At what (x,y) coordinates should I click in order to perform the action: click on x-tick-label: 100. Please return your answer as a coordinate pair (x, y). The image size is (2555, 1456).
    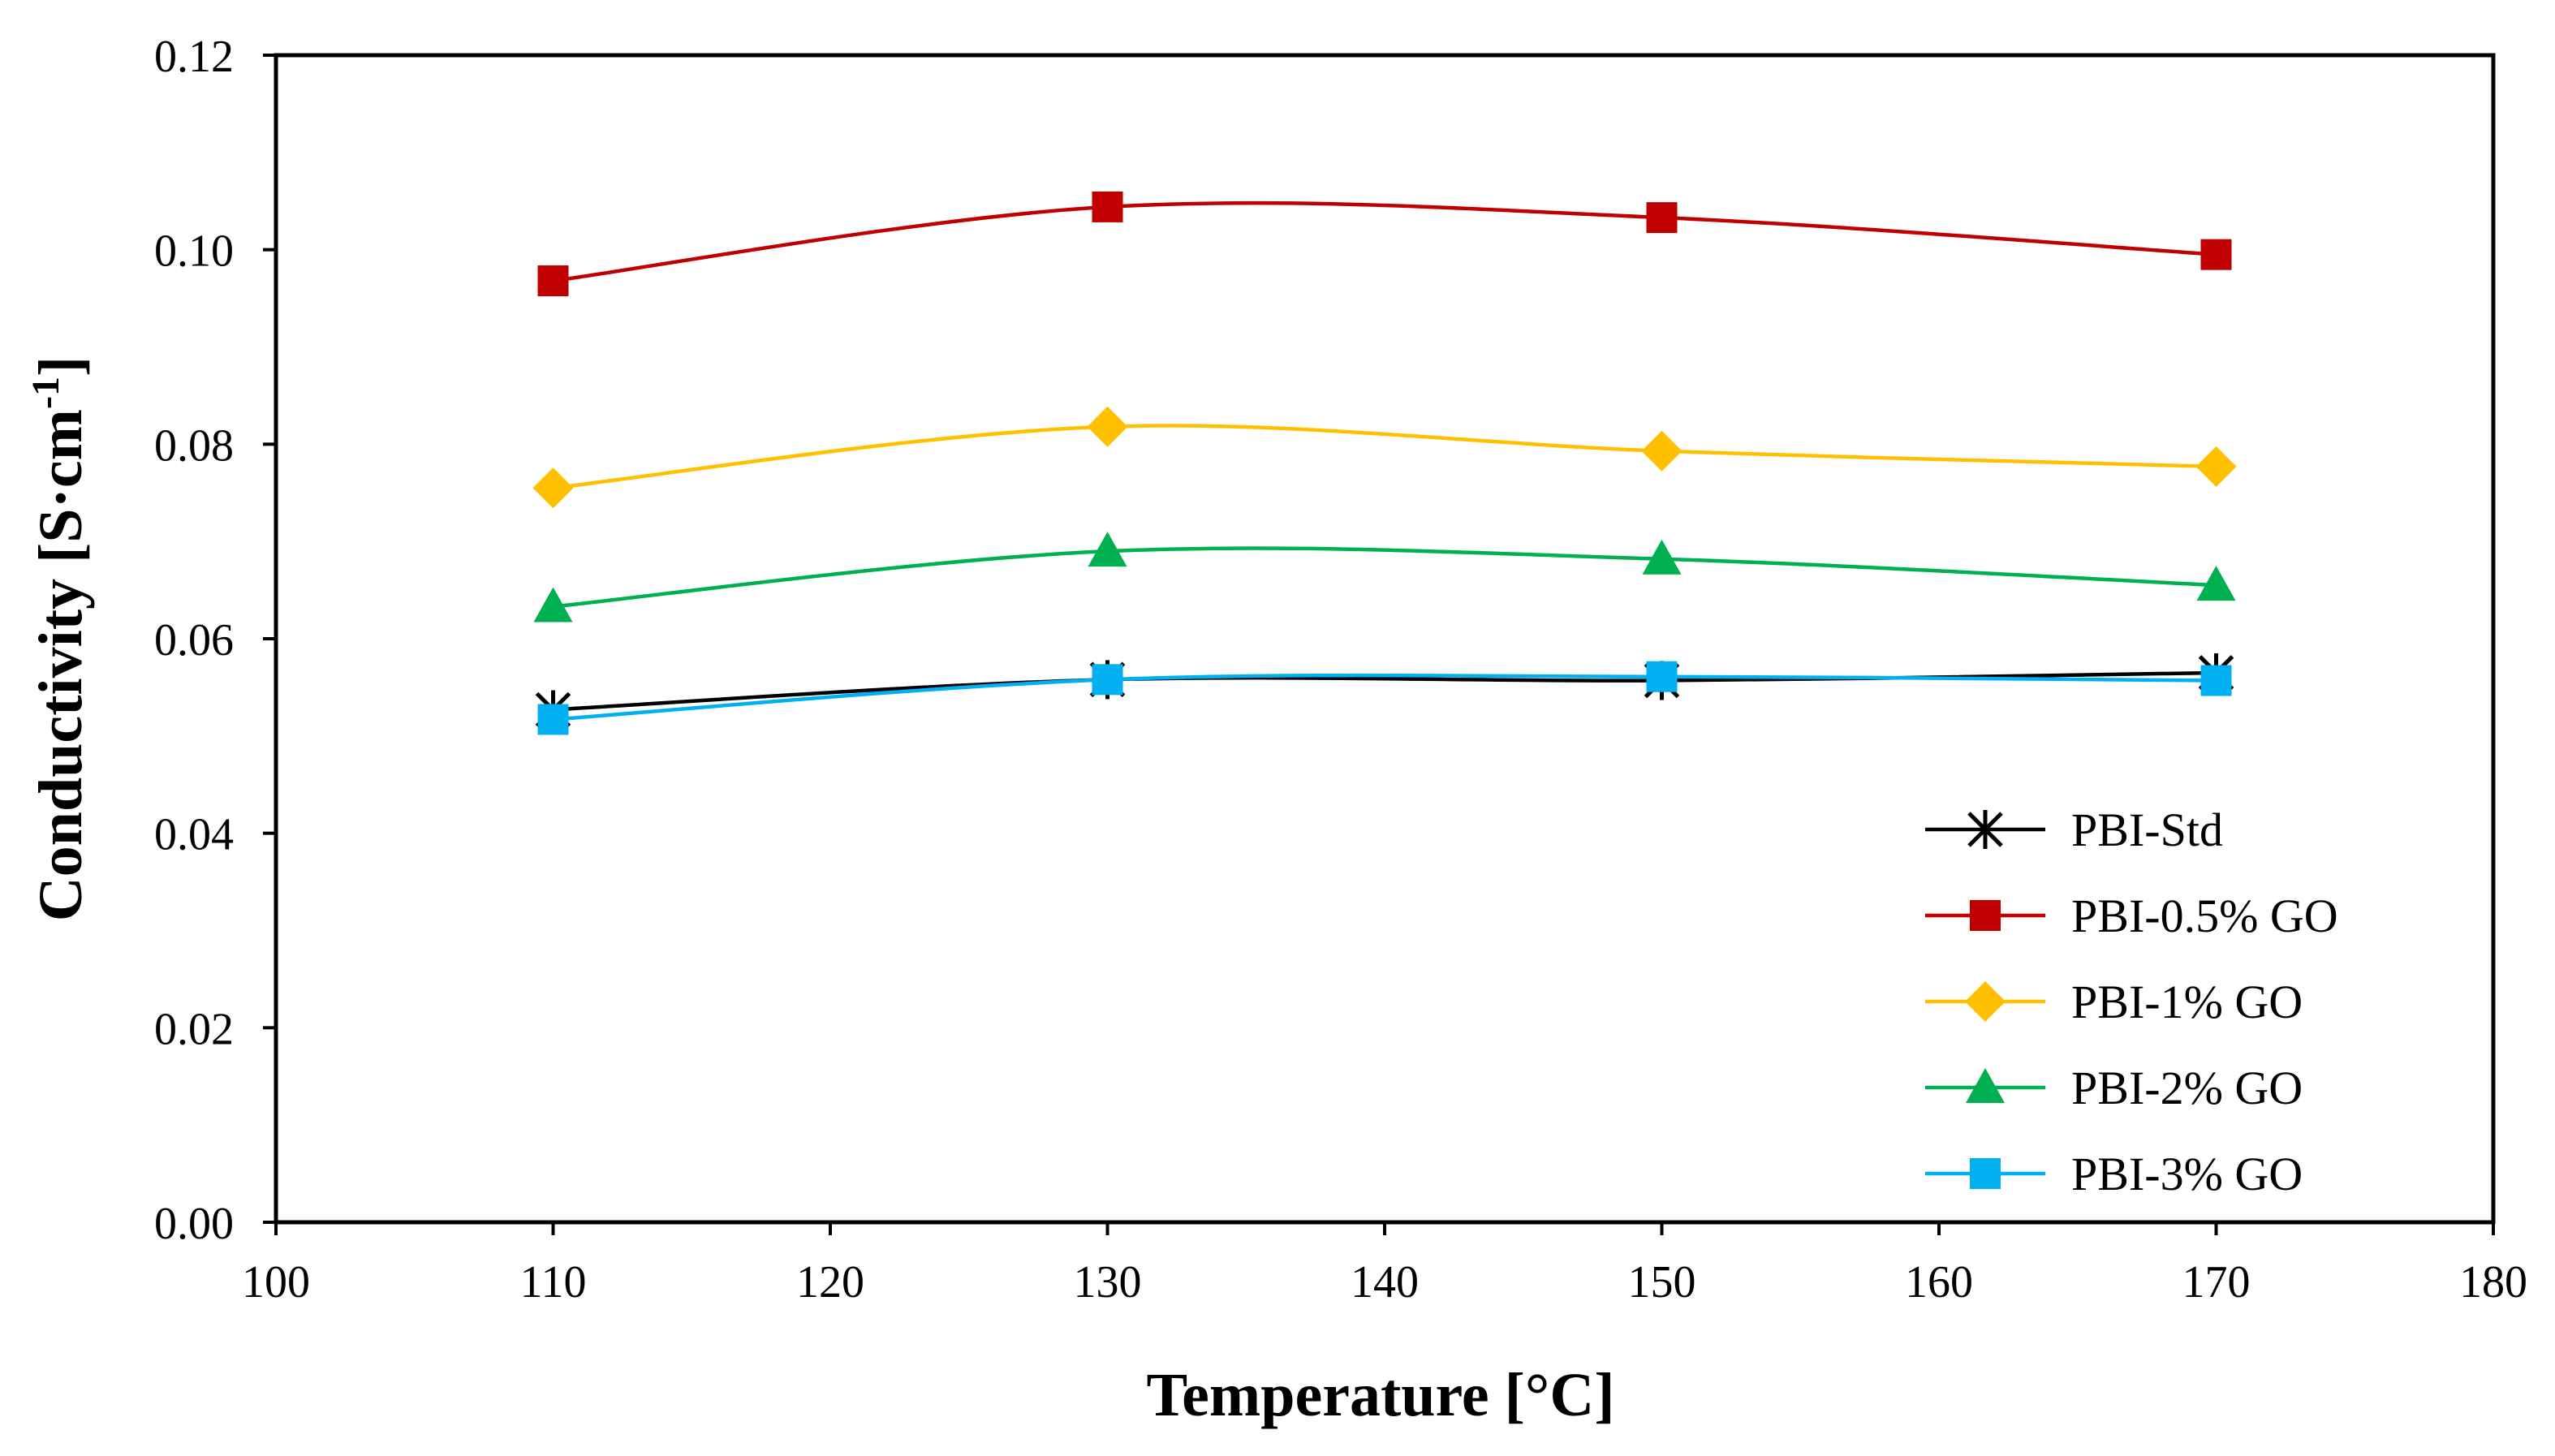
    Looking at the image, I should click on (276, 1282).